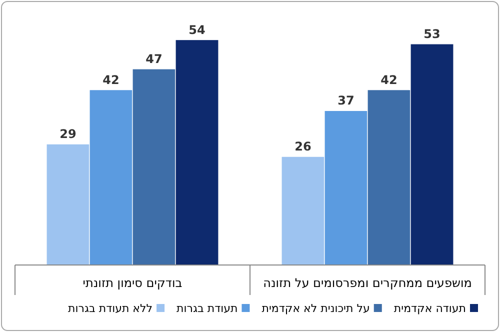 Image resolution: width=500 pixels, height=332 pixels. I want to click on data-label: 26, so click(303, 147).